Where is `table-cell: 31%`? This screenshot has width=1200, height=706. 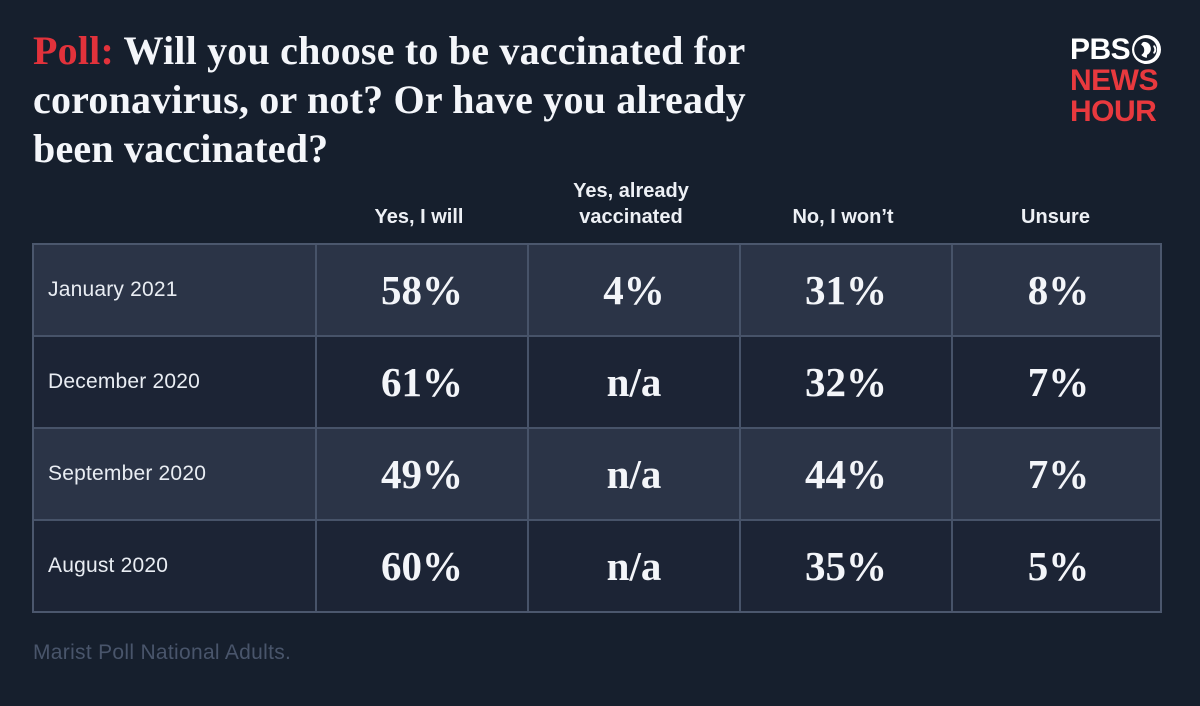 table-cell: 31% is located at coordinates (845, 290).